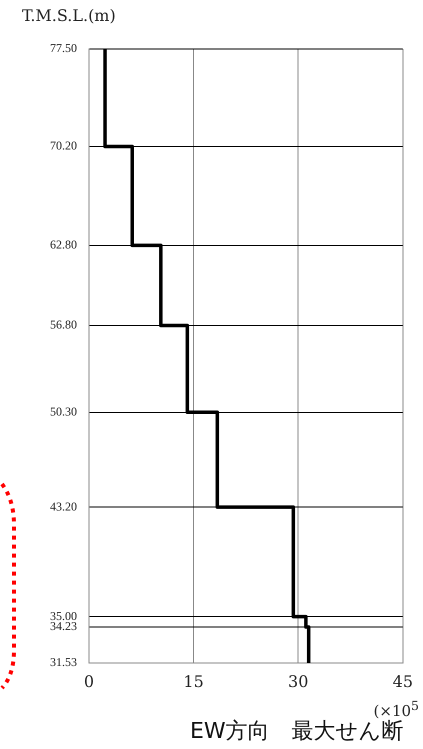  What do you see at coordinates (63, 48) in the screenshot?
I see `y-tick-label: 77.50` at bounding box center [63, 48].